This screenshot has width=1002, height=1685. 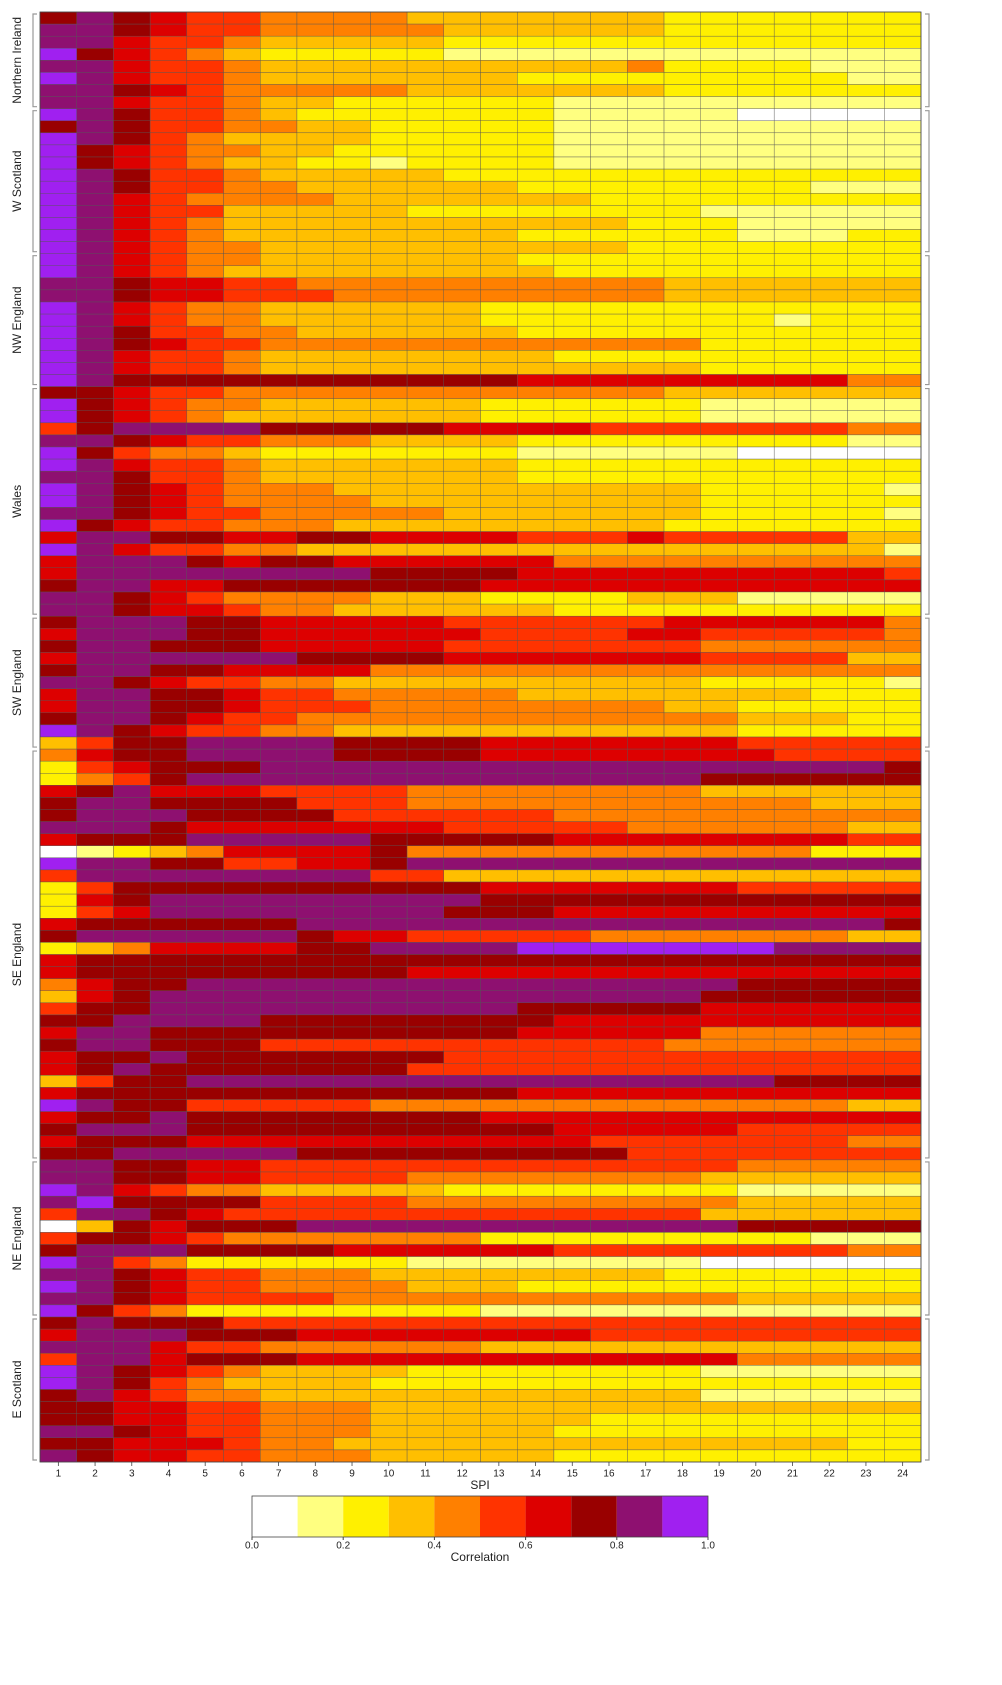 I want to click on colorbar-swatch, so click(x=548, y=1516).